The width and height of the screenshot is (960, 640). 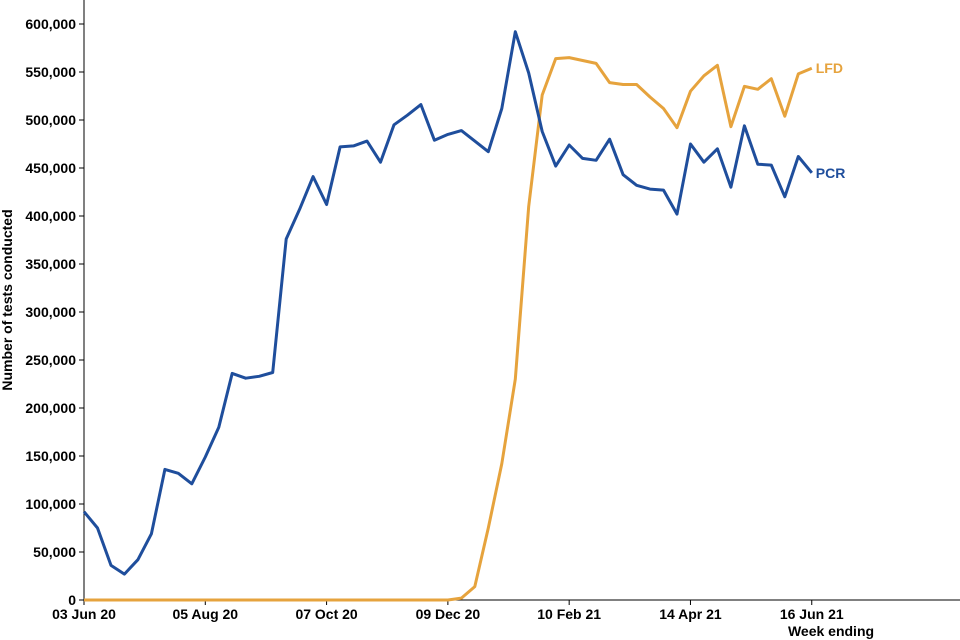 What do you see at coordinates (50, 72) in the screenshot?
I see `y-tick-label: 550,000` at bounding box center [50, 72].